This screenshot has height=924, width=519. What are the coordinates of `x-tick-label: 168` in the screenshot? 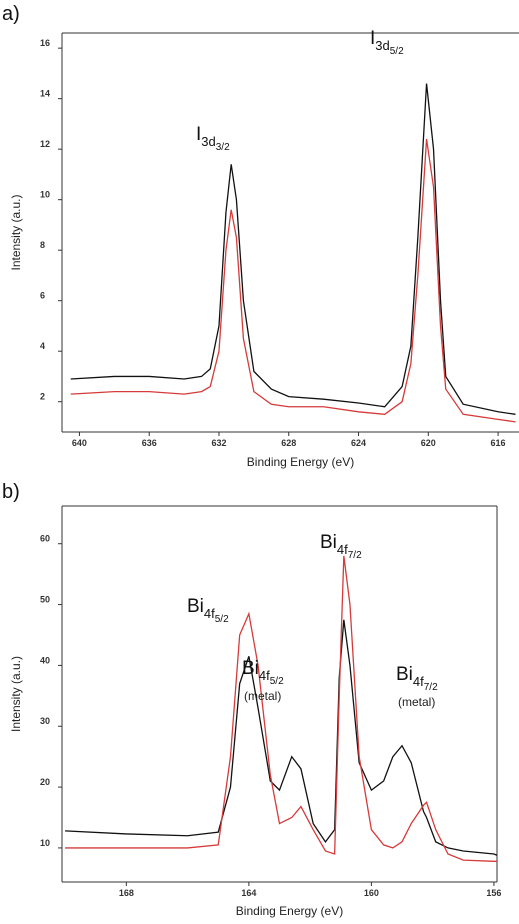 It's located at (126, 893).